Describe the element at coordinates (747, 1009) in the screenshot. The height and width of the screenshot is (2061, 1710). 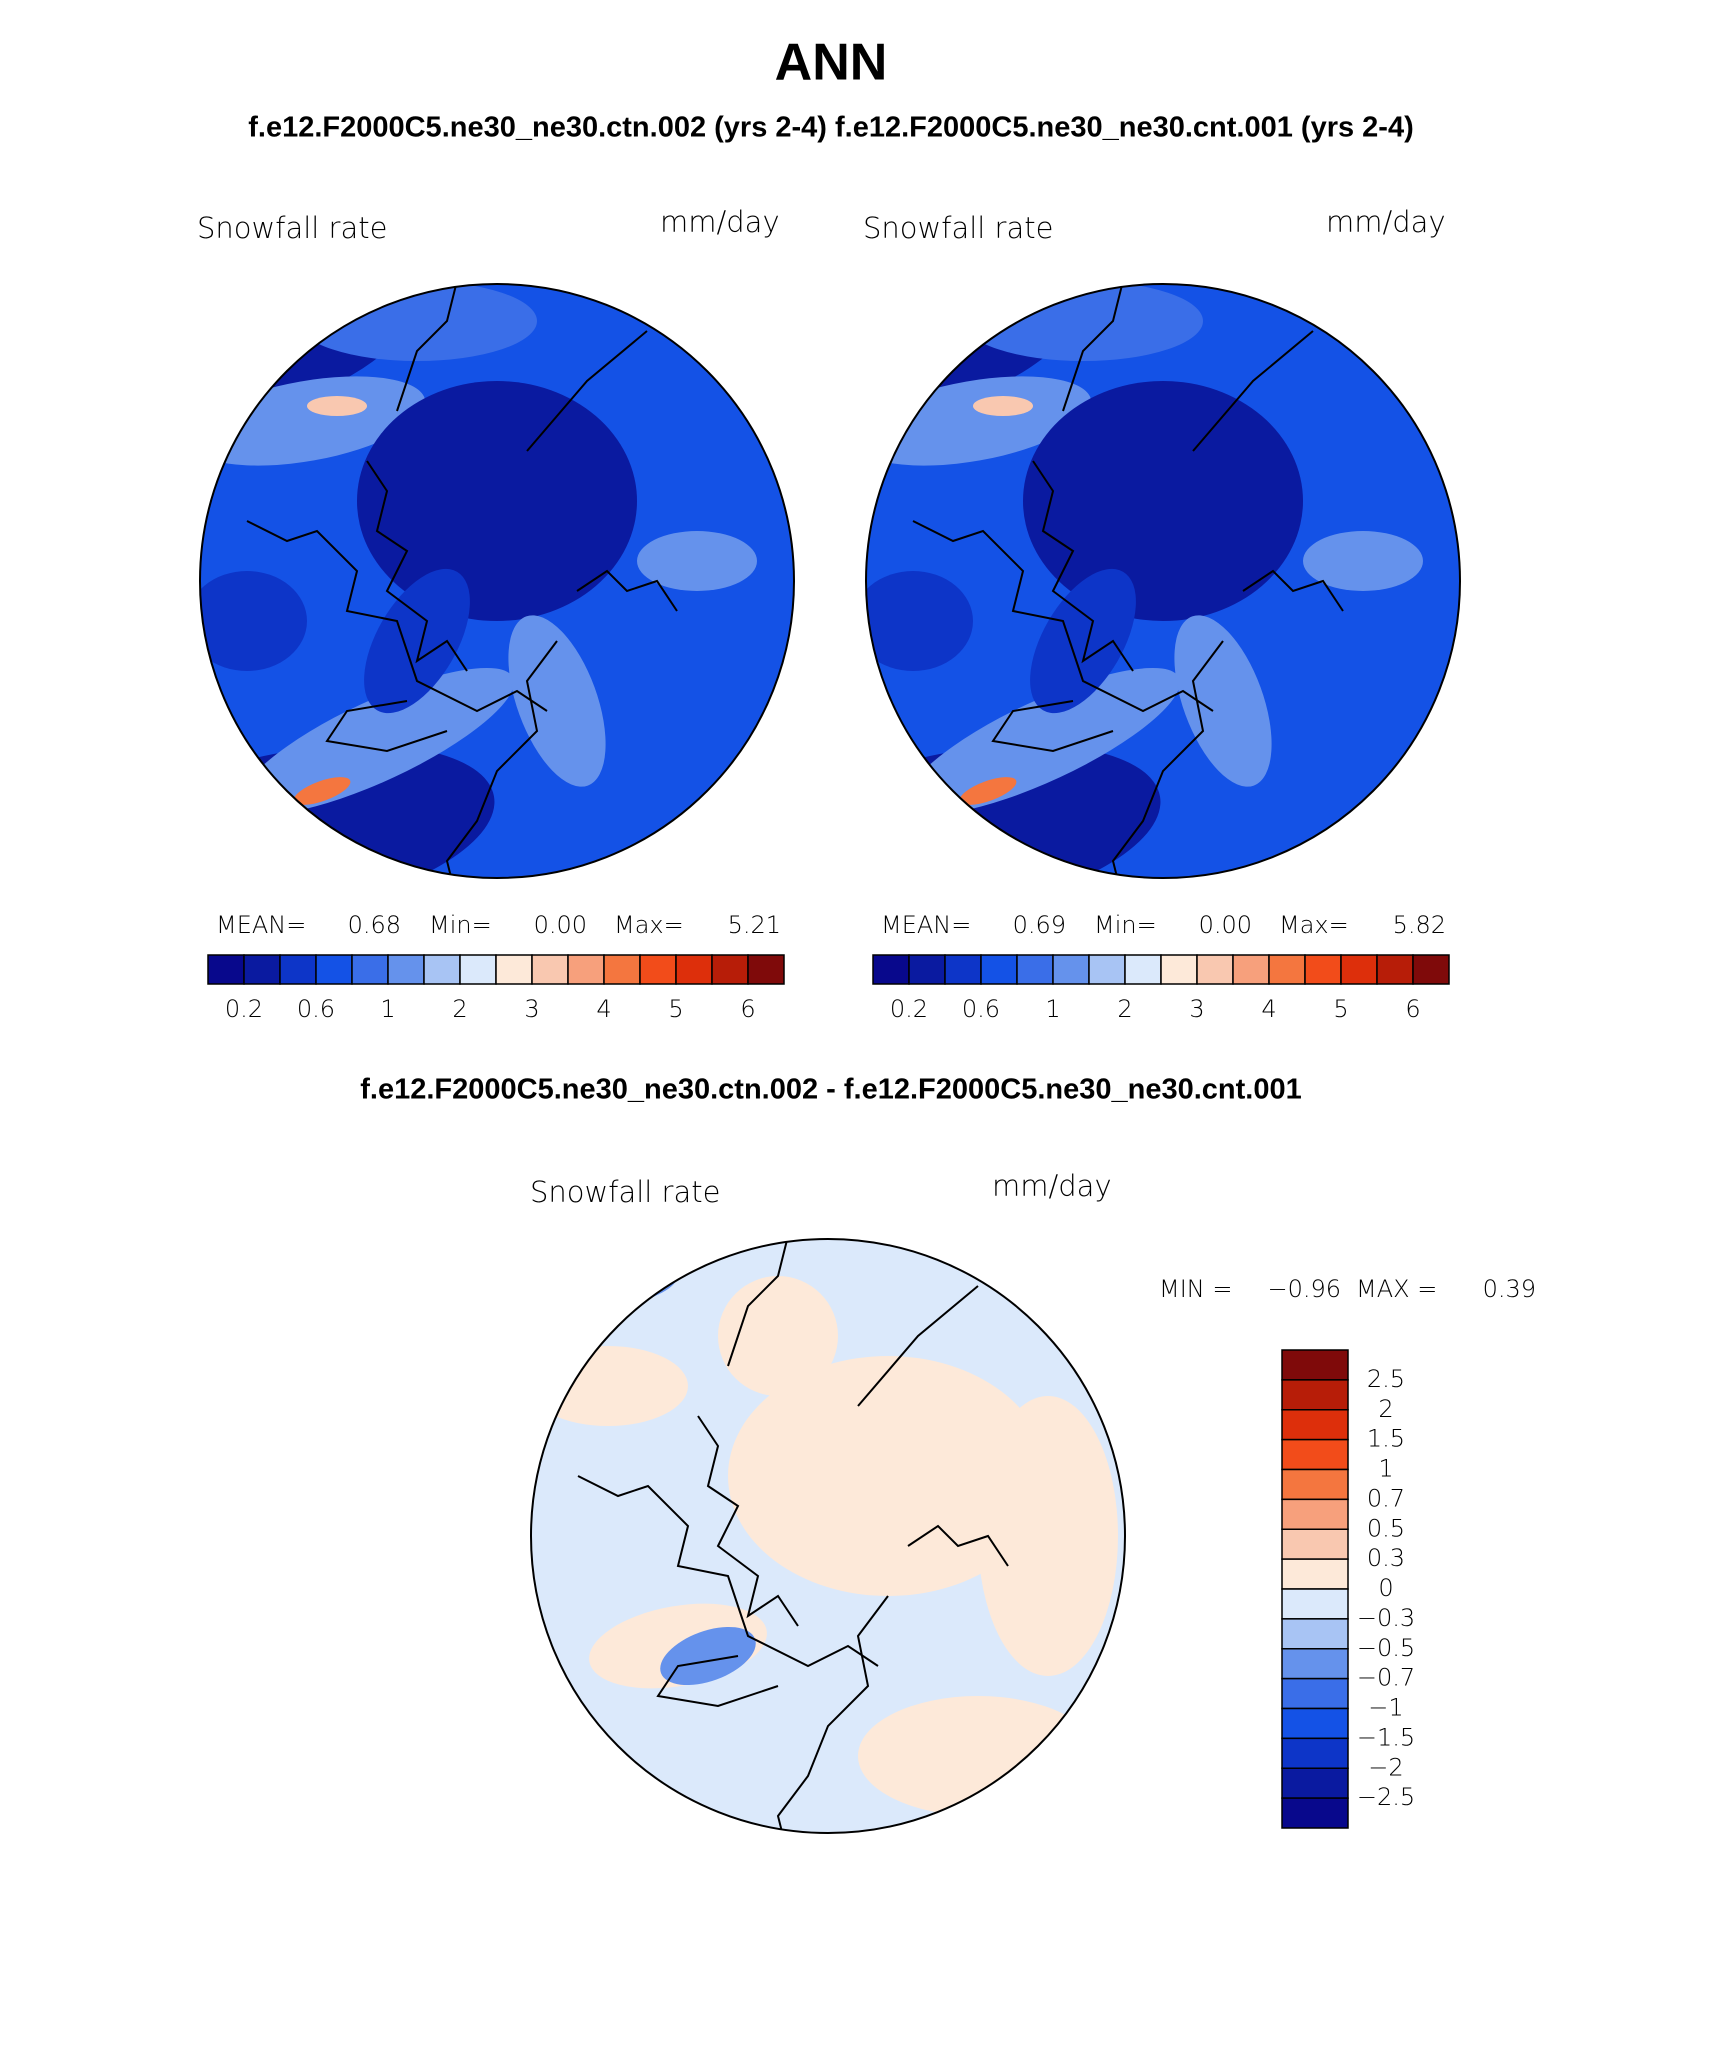
I see `colorbar-label: 6` at that location.